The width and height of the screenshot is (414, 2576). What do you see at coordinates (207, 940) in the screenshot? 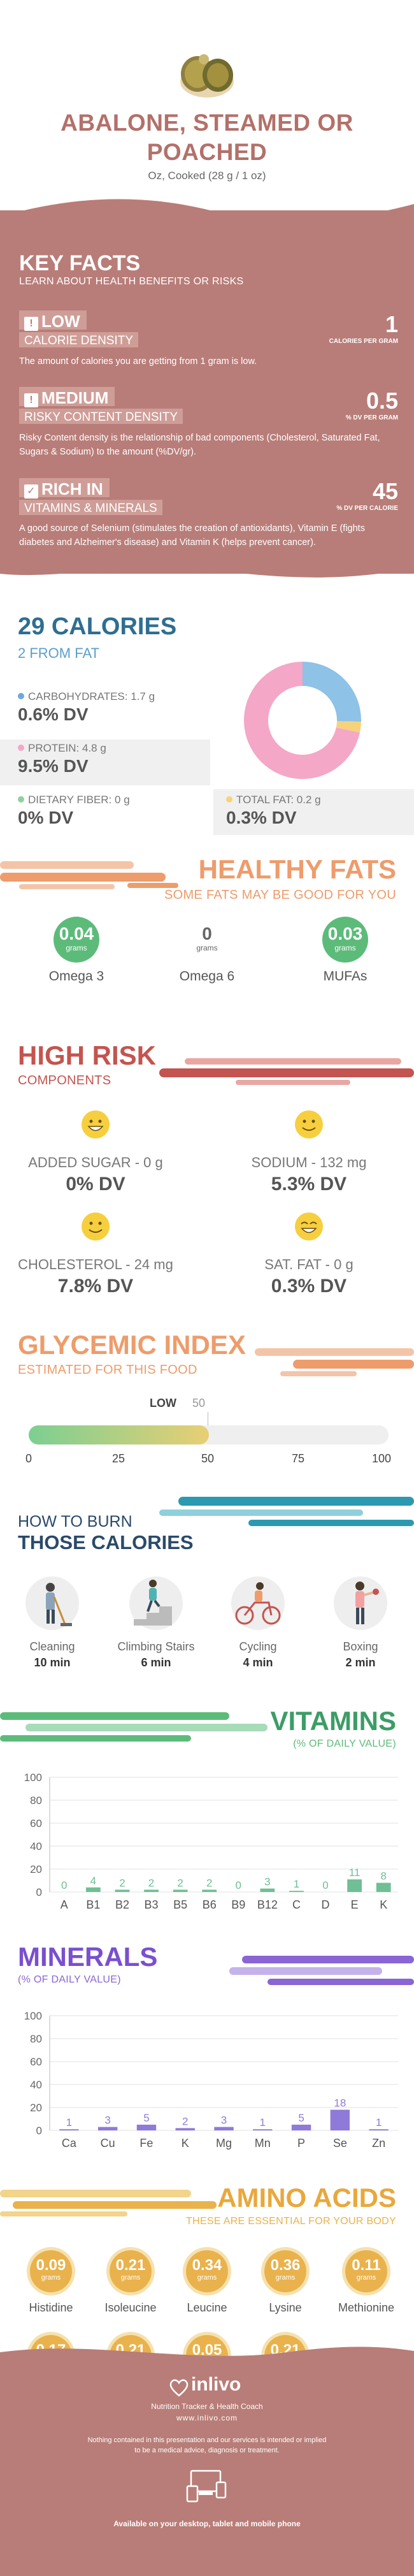
I see `omega-6-circle: 0 grams` at bounding box center [207, 940].